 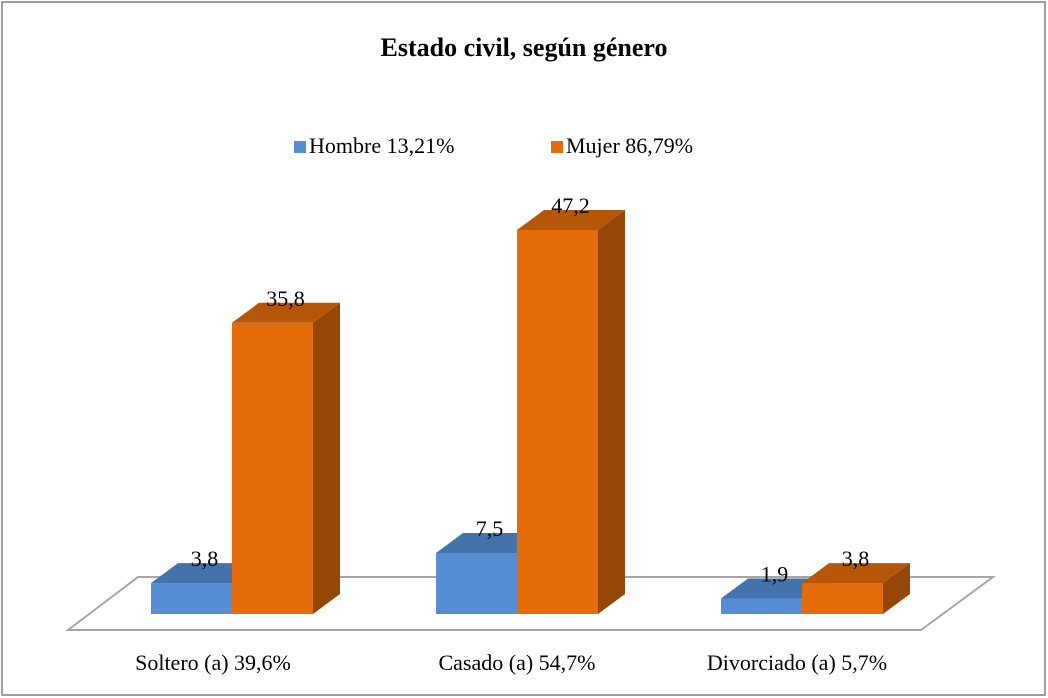 What do you see at coordinates (524, 47) in the screenshot?
I see `chart-title: Estado civil, según género` at bounding box center [524, 47].